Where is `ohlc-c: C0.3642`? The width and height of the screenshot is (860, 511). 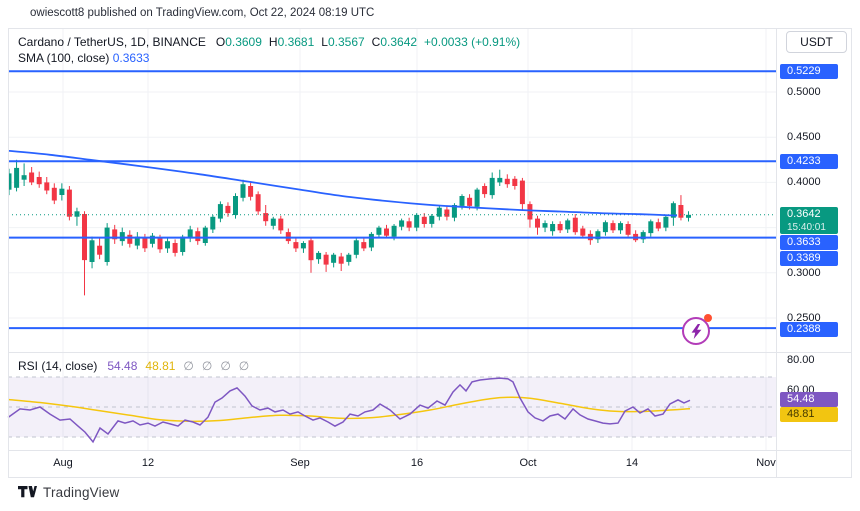
ohlc-c: C0.3642 is located at coordinates (394, 42).